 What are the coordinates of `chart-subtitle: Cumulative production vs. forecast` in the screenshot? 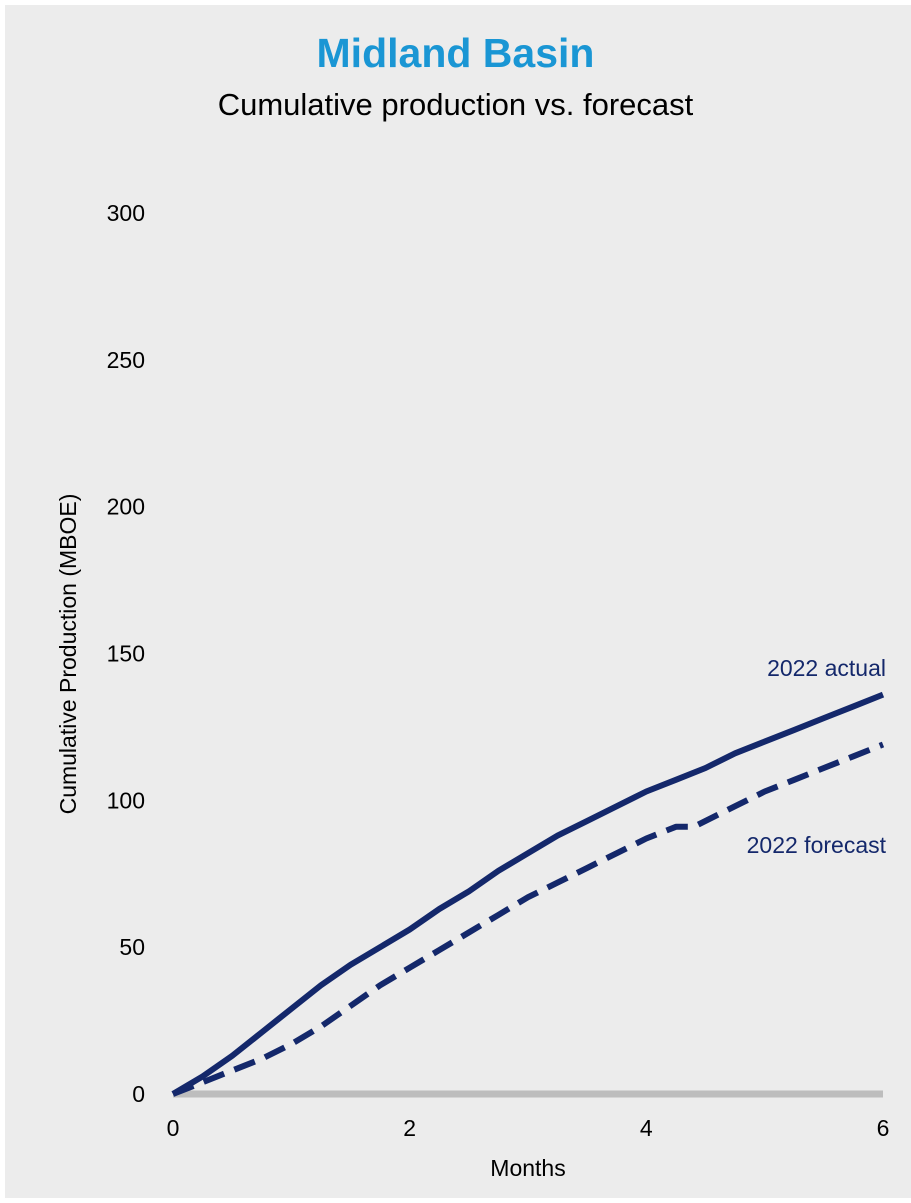 It's located at (455, 104).